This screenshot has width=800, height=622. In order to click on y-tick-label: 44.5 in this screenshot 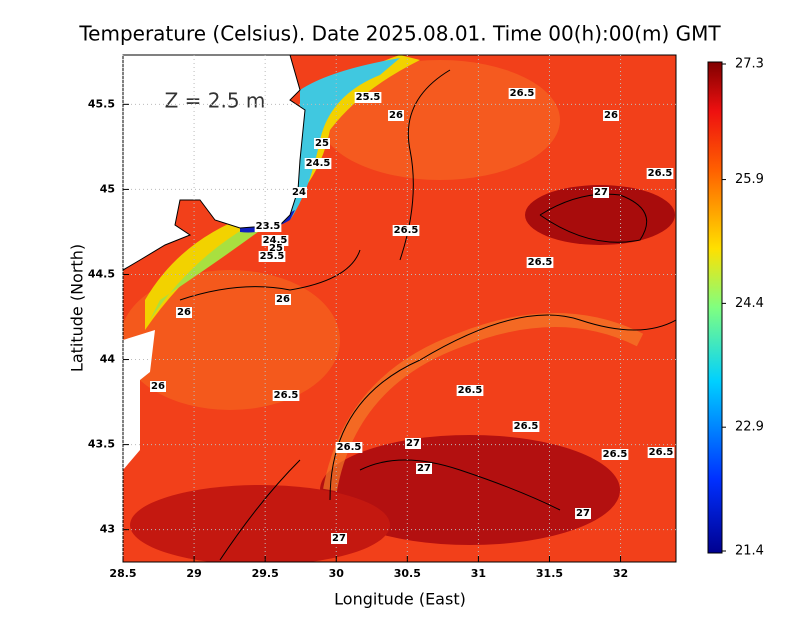, I will do `click(101, 273)`.